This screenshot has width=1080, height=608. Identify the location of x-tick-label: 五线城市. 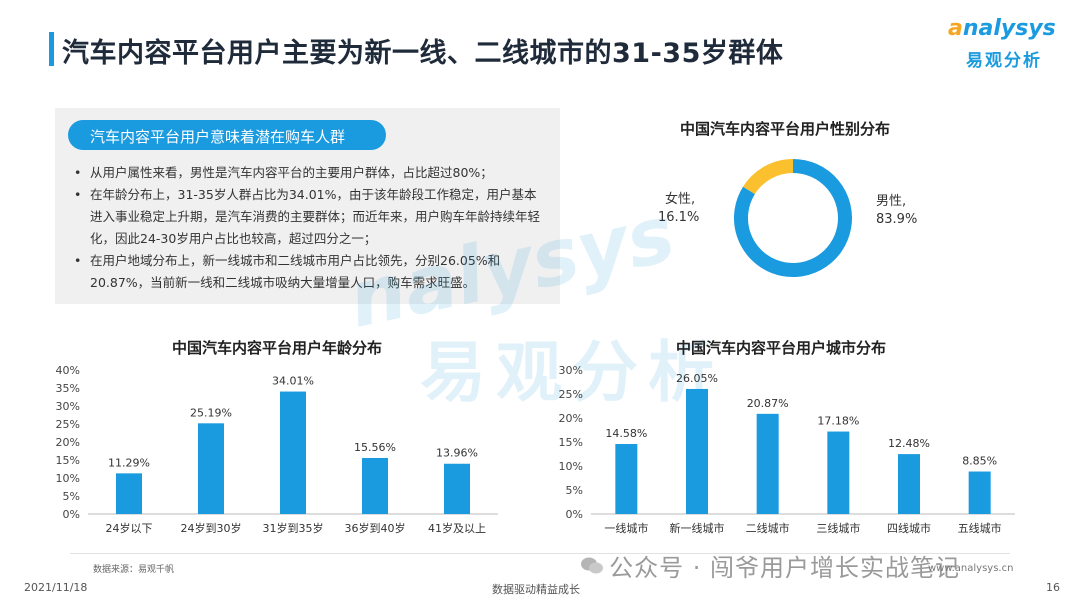
(980, 528).